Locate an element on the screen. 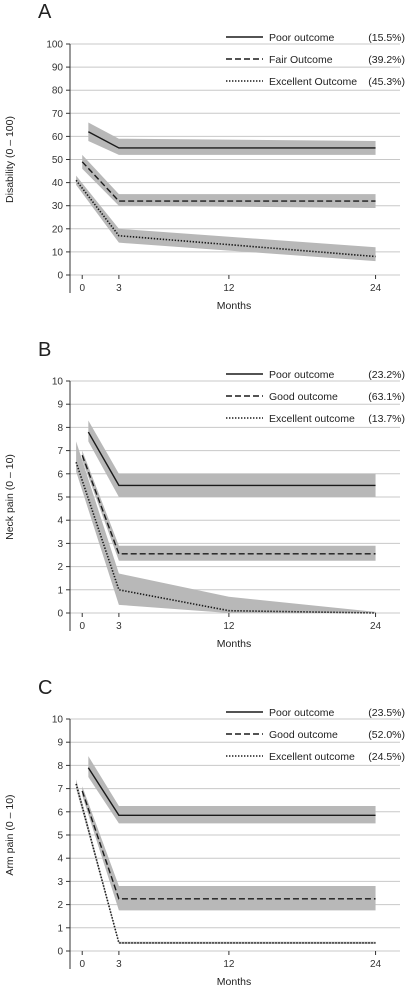  legend-percent: (24.5%) is located at coordinates (386, 757).